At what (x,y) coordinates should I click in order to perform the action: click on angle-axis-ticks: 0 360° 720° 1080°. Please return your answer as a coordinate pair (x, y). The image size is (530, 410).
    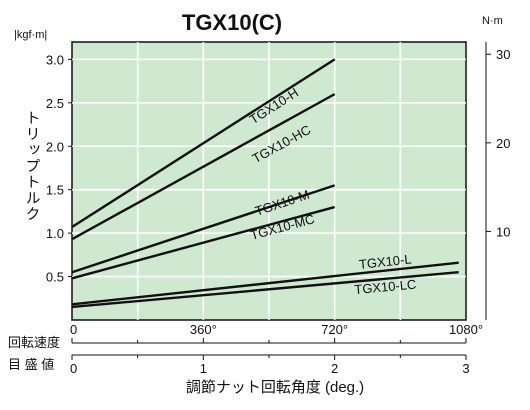
    Looking at the image, I should click on (276, 332).